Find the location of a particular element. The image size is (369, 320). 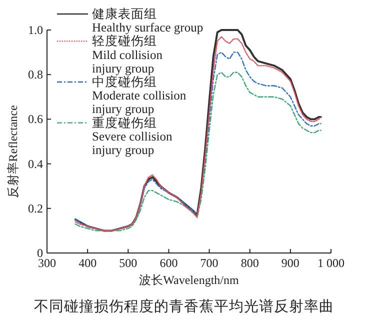

x-tick-label: 400 is located at coordinates (87, 263).